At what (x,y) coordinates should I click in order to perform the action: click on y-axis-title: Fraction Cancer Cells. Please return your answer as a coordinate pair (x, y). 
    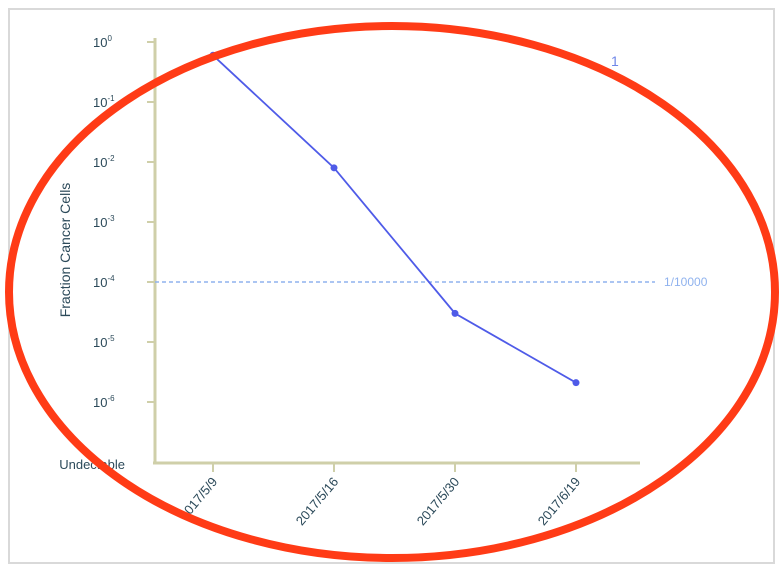
    Looking at the image, I should click on (65, 250).